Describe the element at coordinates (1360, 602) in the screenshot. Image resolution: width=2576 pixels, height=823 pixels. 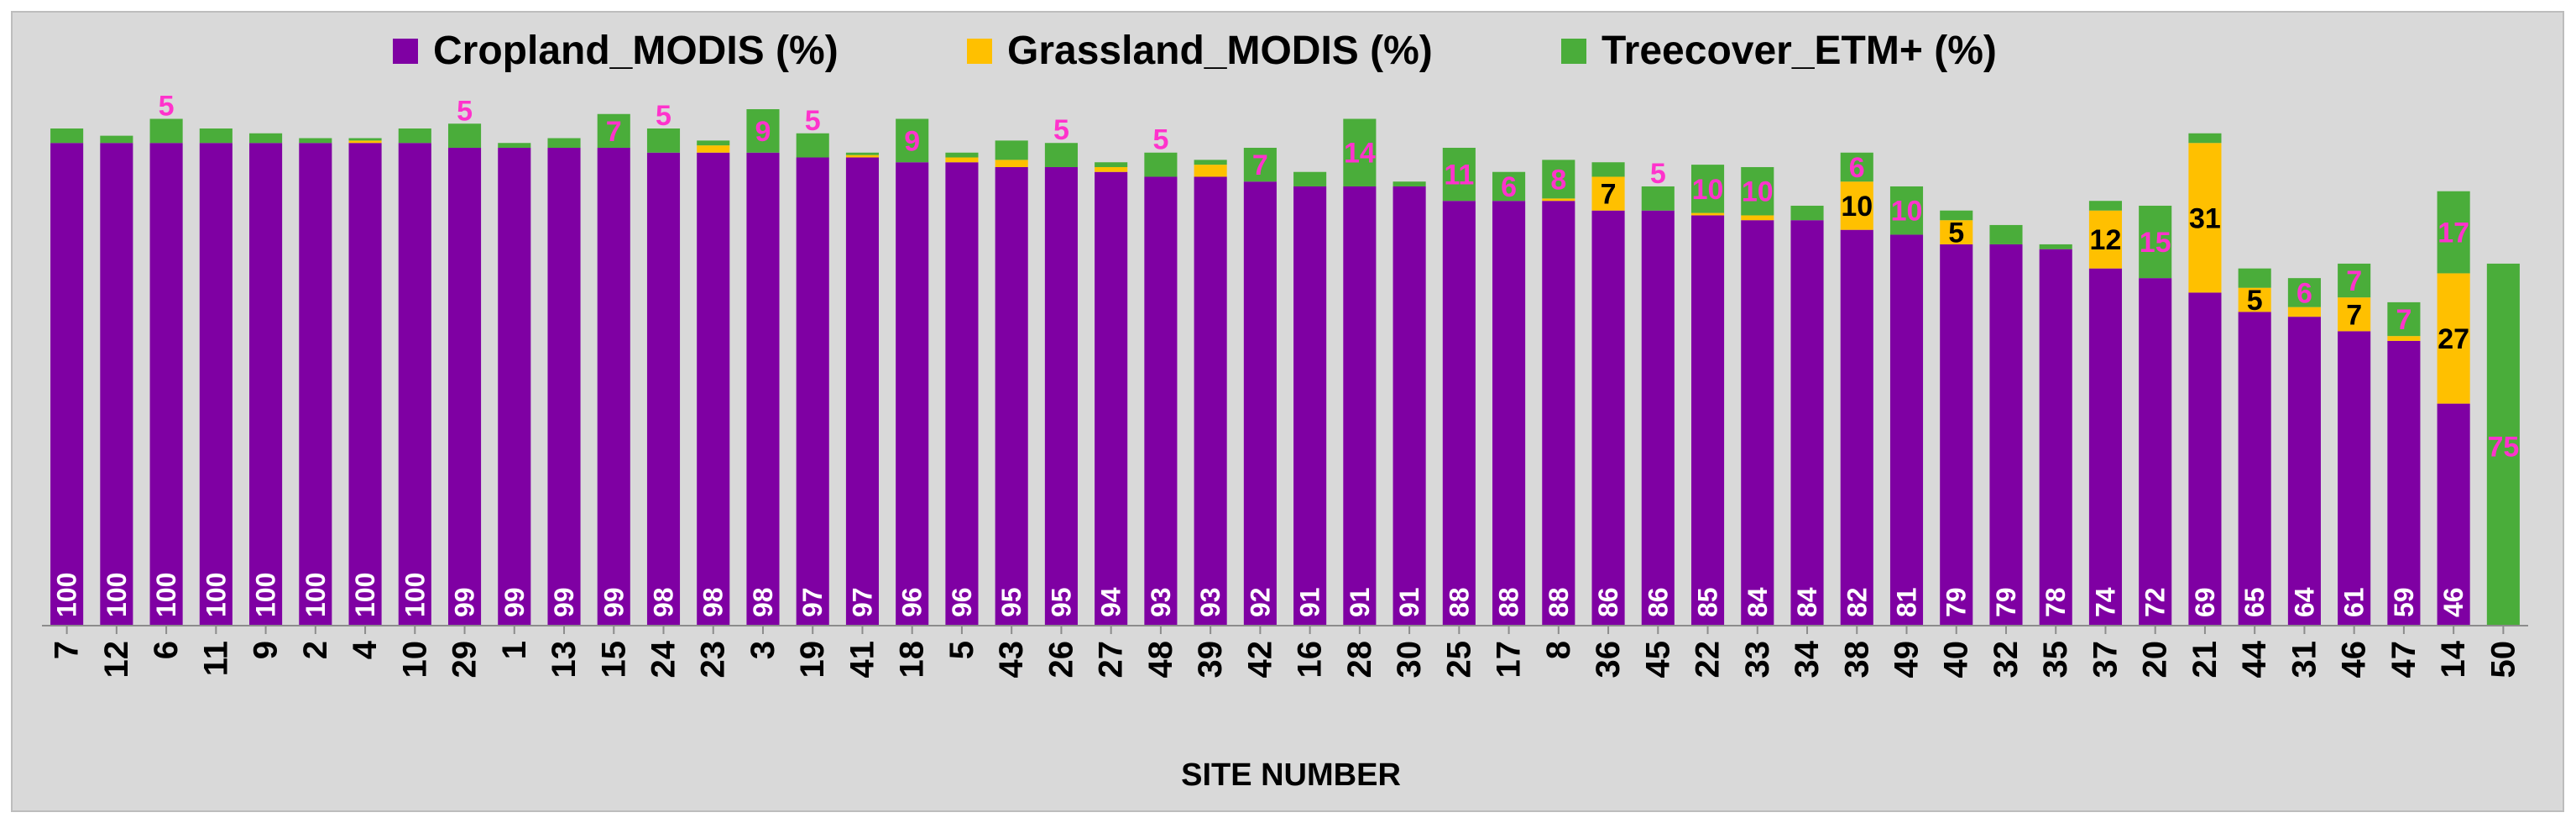
I see `data-label-cropland-modis-site-28: 91` at that location.